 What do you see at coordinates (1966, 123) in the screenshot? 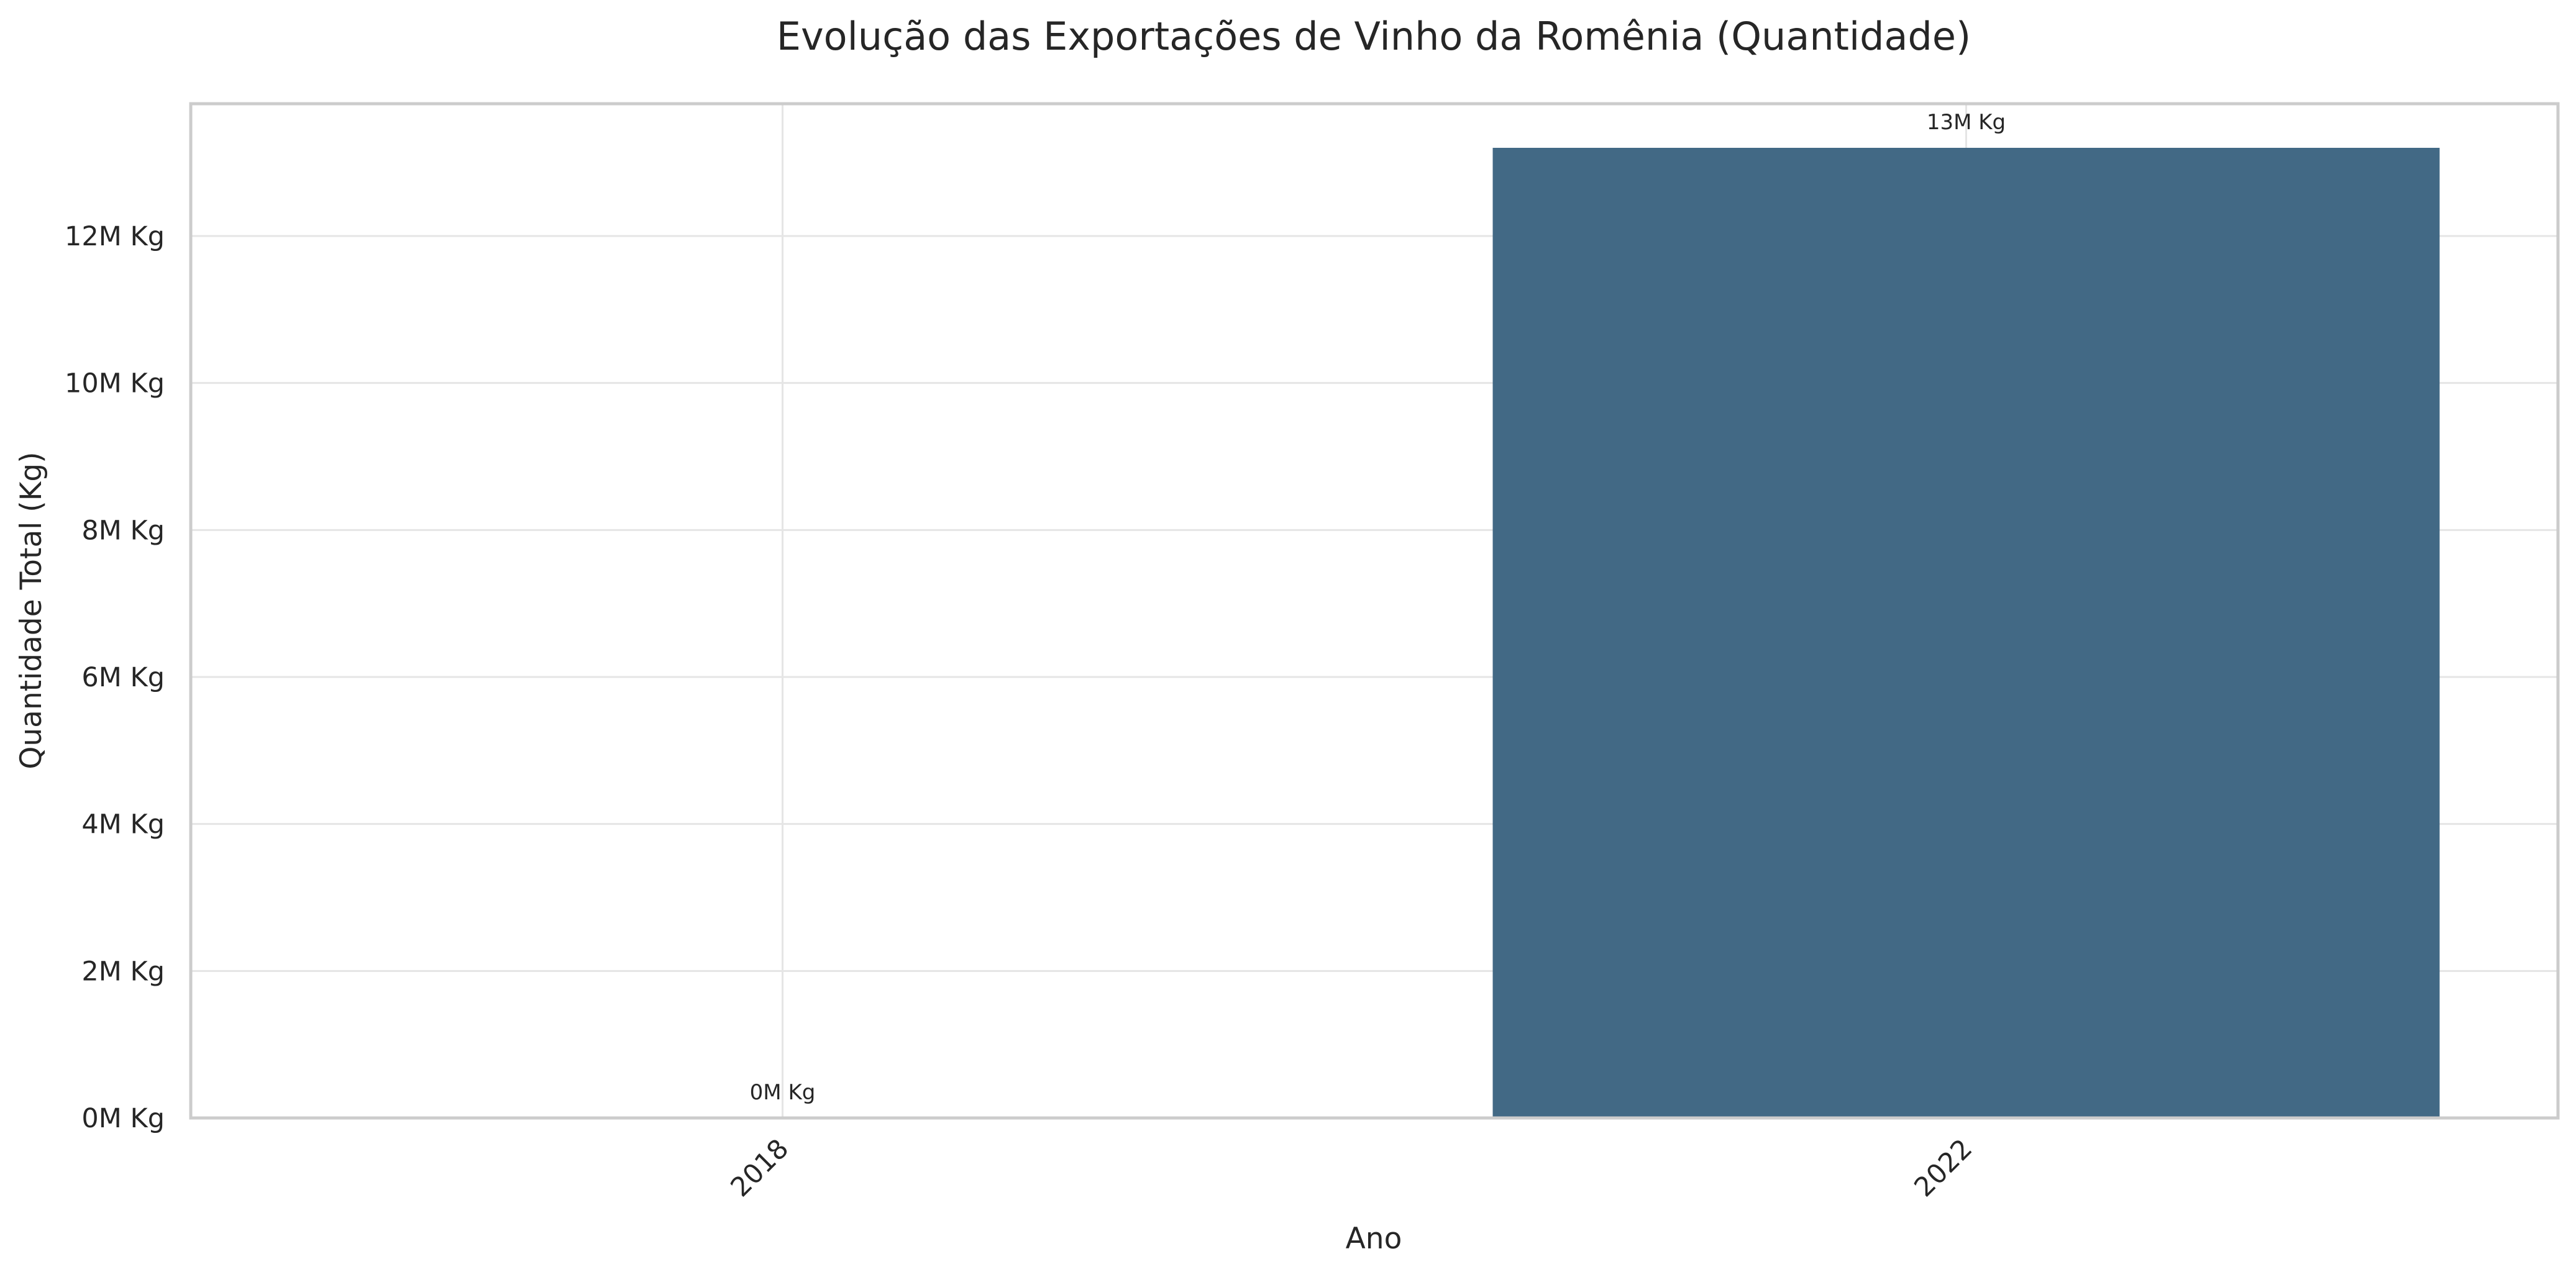
I see `bar-data-label: 13M Kg` at bounding box center [1966, 123].